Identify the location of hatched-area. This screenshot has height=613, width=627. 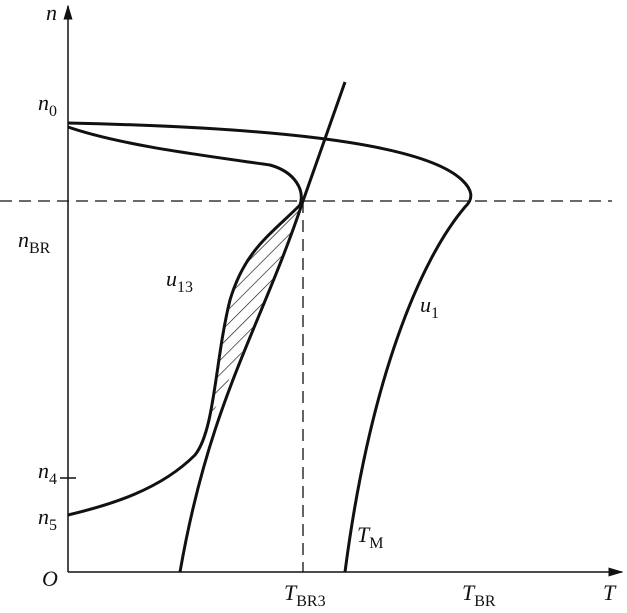
(249, 328).